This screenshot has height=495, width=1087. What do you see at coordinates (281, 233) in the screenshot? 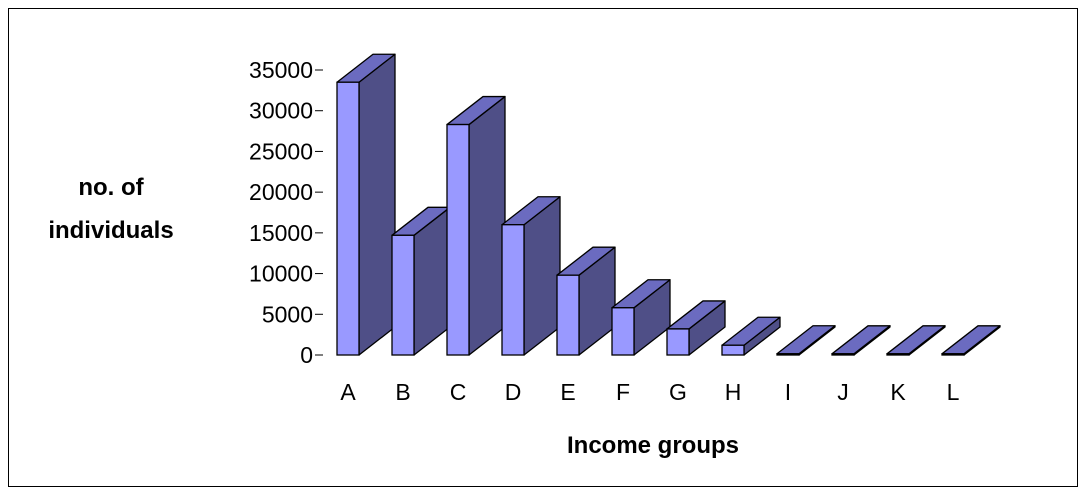
I see `y-tick-label: 15000` at bounding box center [281, 233].